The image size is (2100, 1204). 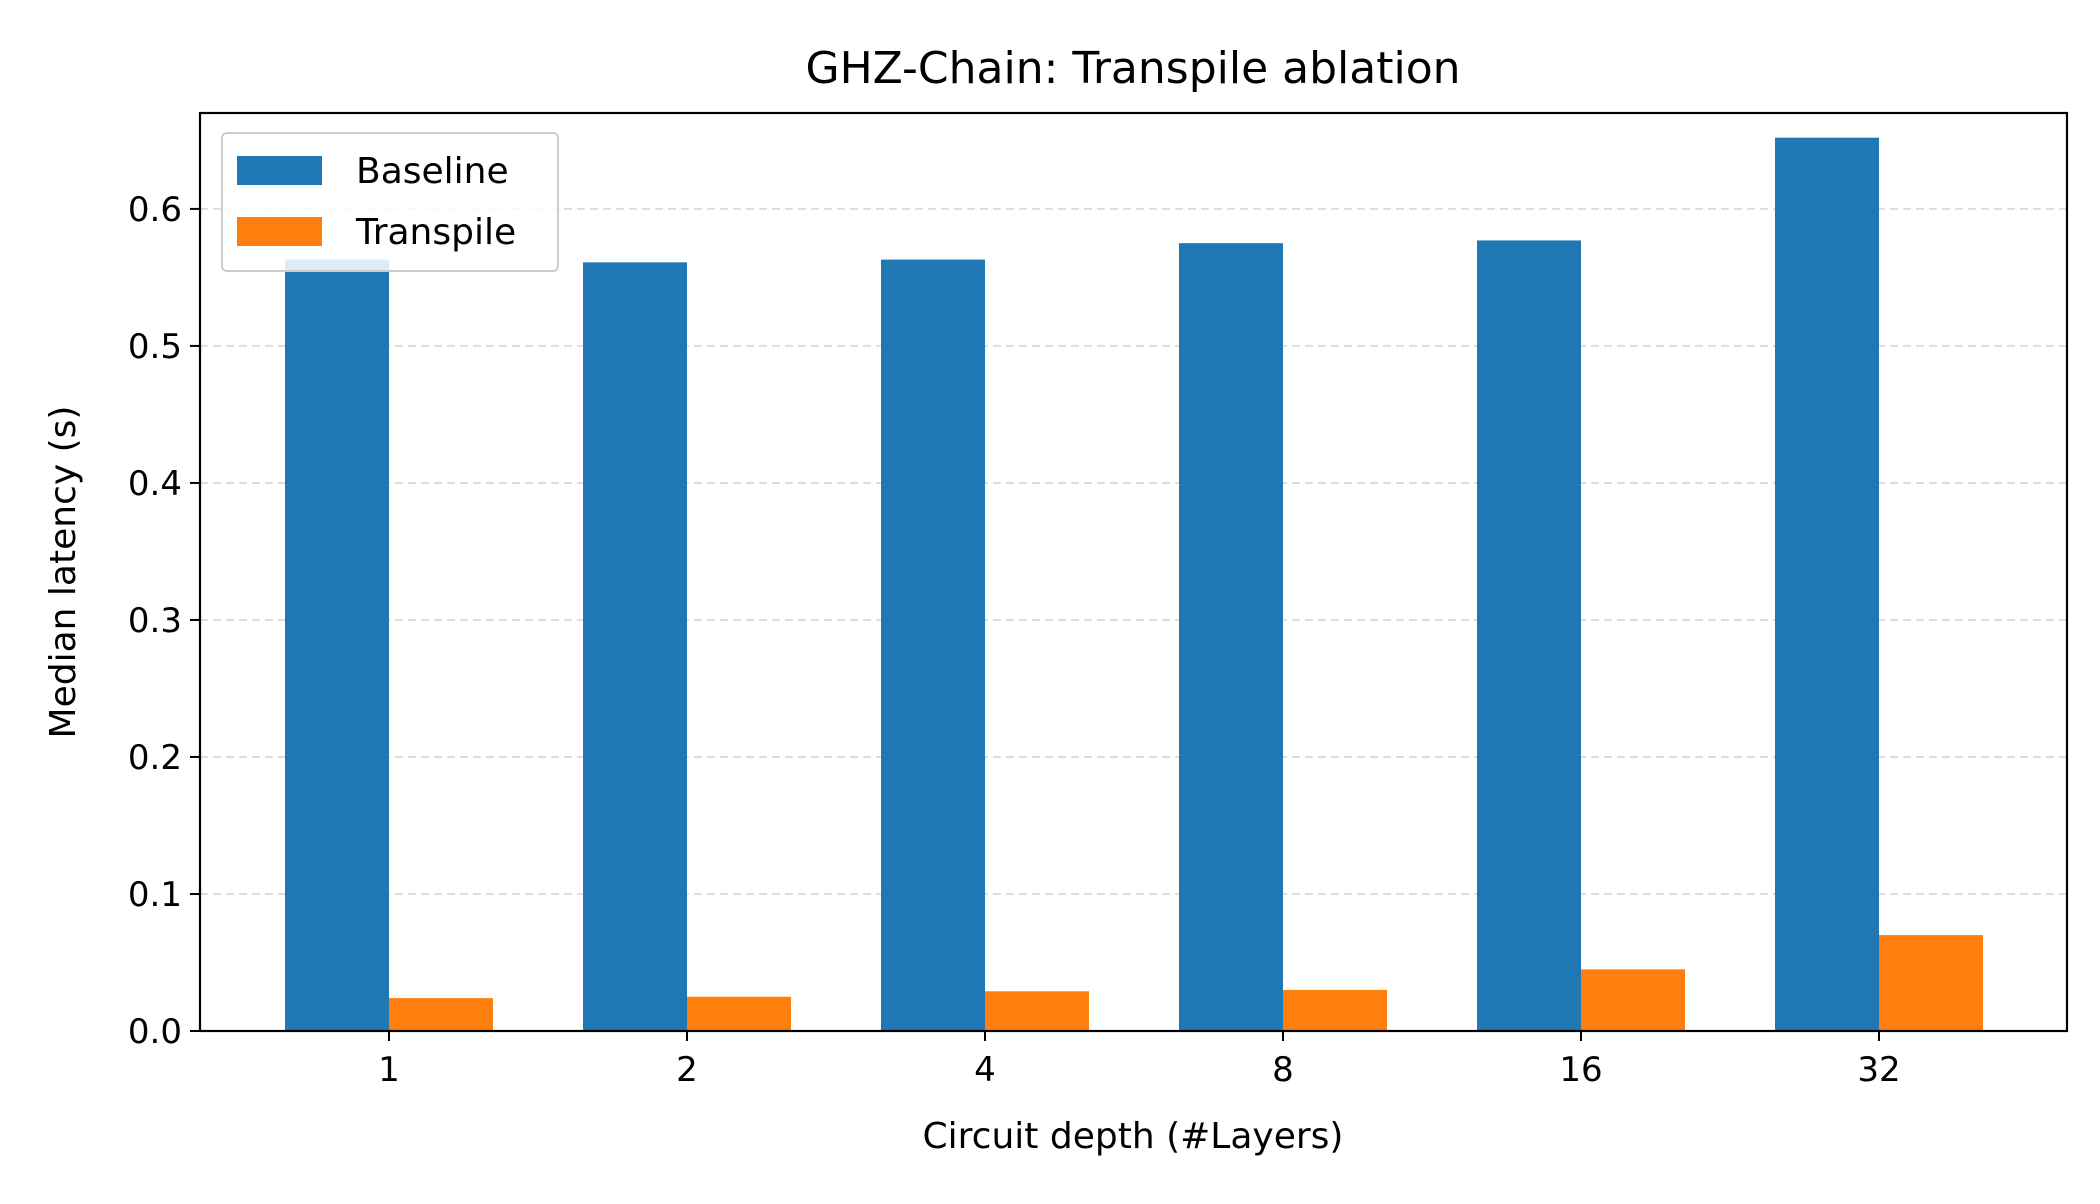 I want to click on y-axis-ticks: 0.0 0.1 0.2 0.3 0.4 0.5 0.6, so click(x=164, y=621).